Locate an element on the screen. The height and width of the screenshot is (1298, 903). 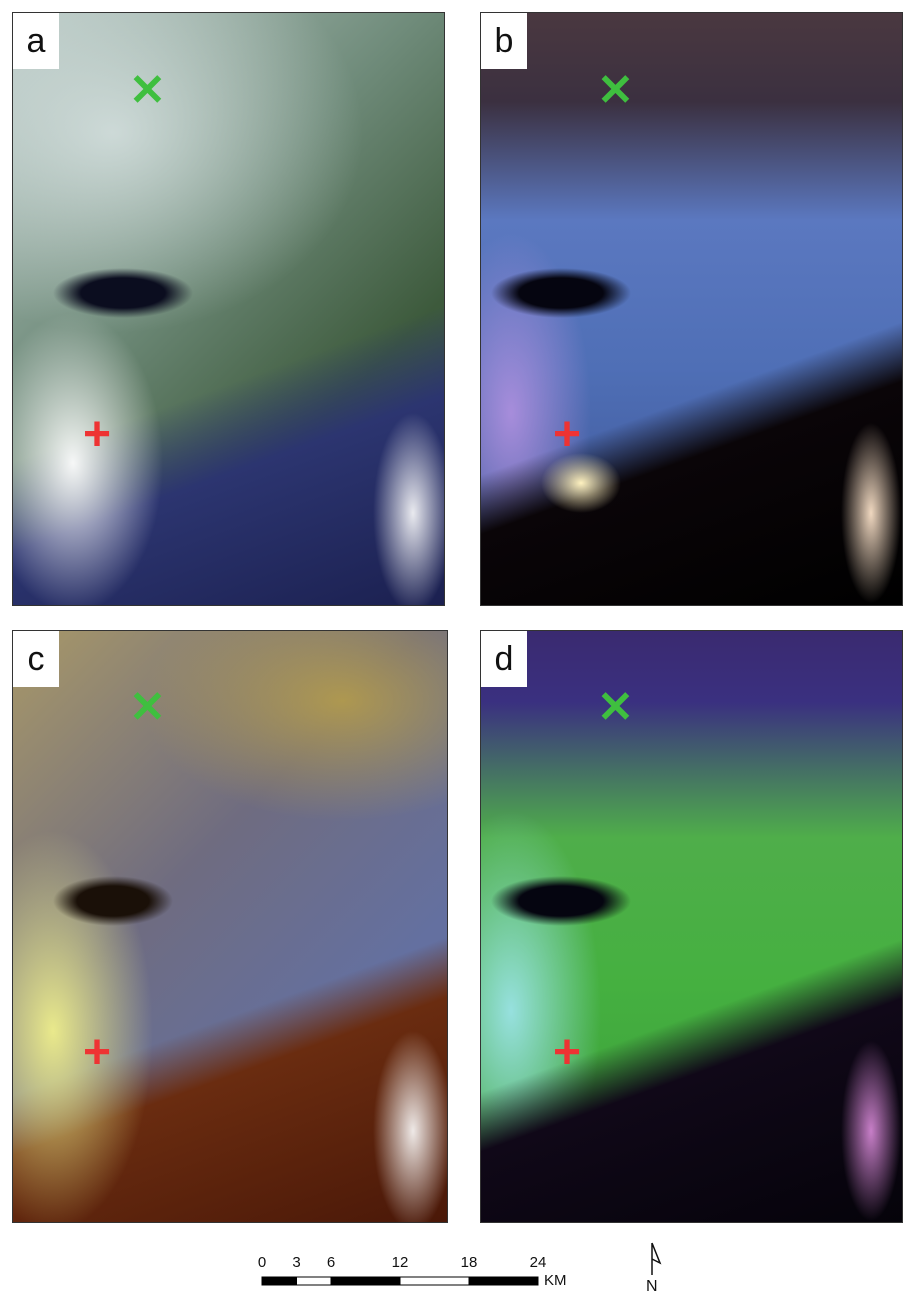
scale-tick-label: 12 is located at coordinates (400, 1262).